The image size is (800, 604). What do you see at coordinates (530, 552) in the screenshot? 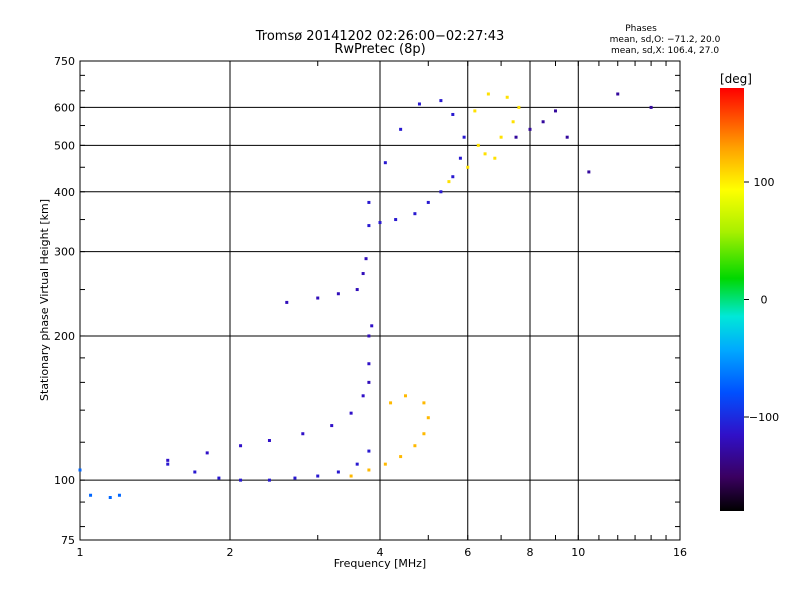
I see `x-tick-label: 8` at bounding box center [530, 552].